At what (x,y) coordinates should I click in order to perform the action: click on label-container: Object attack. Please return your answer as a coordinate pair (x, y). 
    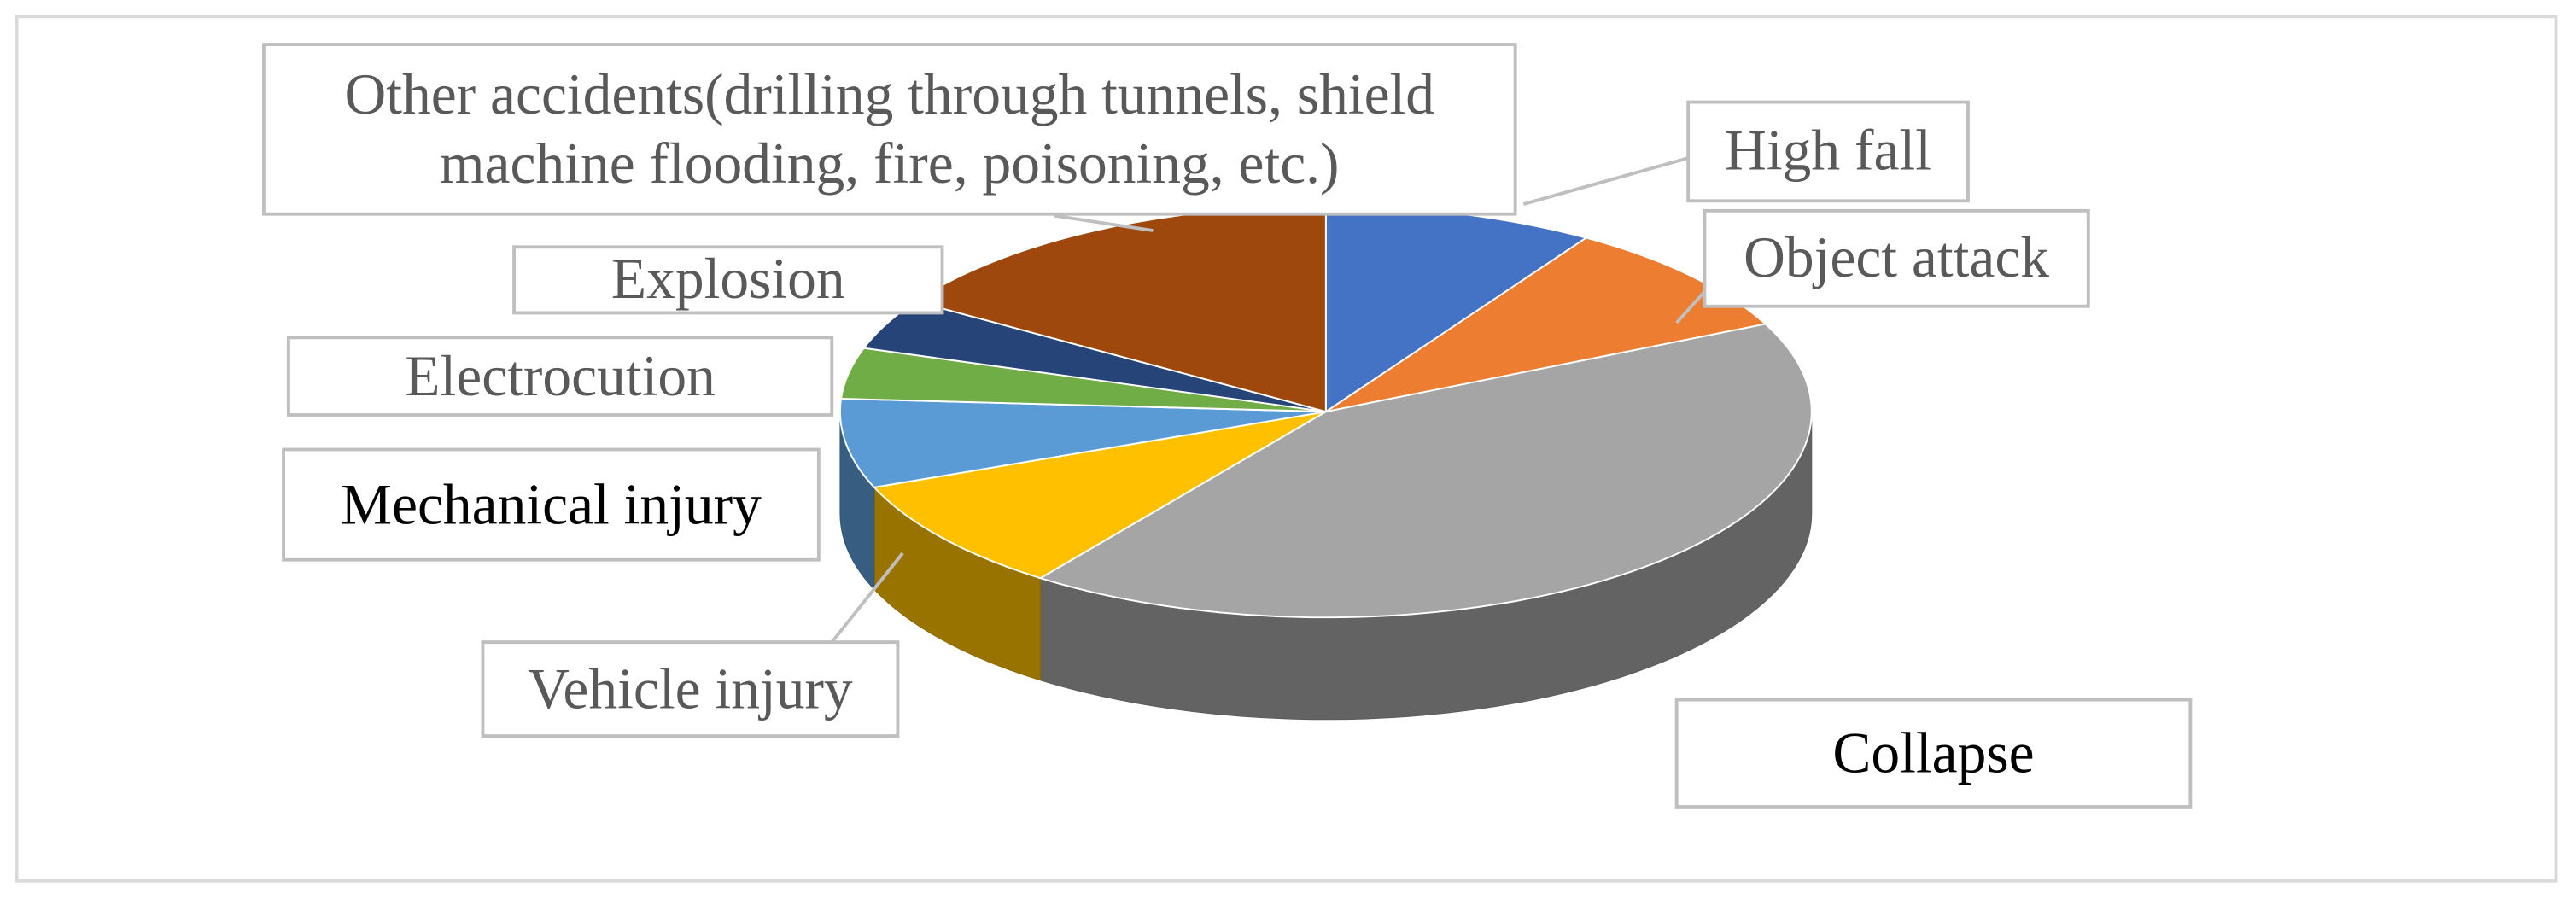
    Looking at the image, I should click on (1897, 257).